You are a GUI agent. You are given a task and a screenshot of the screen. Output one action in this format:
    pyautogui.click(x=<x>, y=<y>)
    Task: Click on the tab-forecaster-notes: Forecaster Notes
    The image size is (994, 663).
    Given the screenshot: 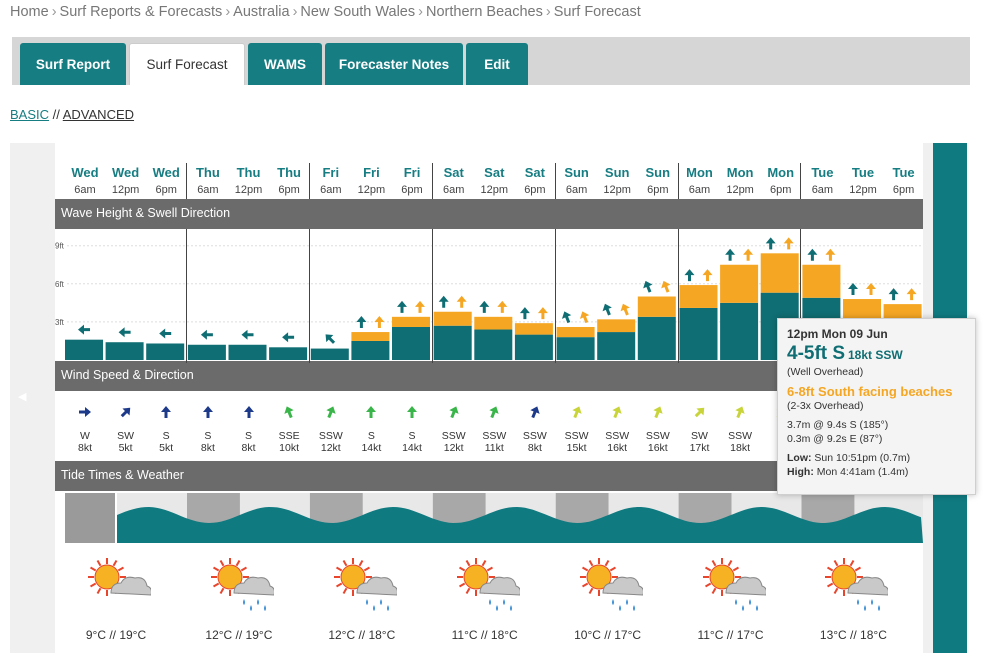 What is the action you would take?
    pyautogui.click(x=394, y=64)
    